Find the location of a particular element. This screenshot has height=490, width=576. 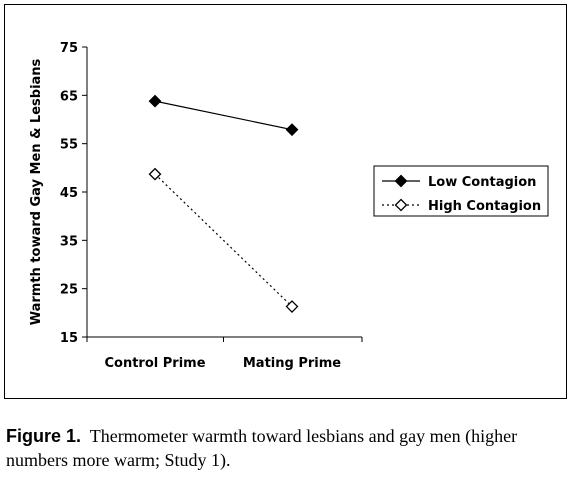

x-tick-label: Control Prime is located at coordinates (154, 363).